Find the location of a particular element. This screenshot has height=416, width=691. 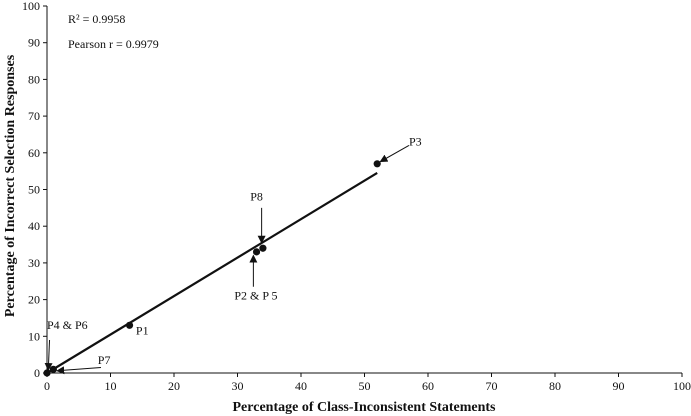

point-label: P7 is located at coordinates (104, 360).